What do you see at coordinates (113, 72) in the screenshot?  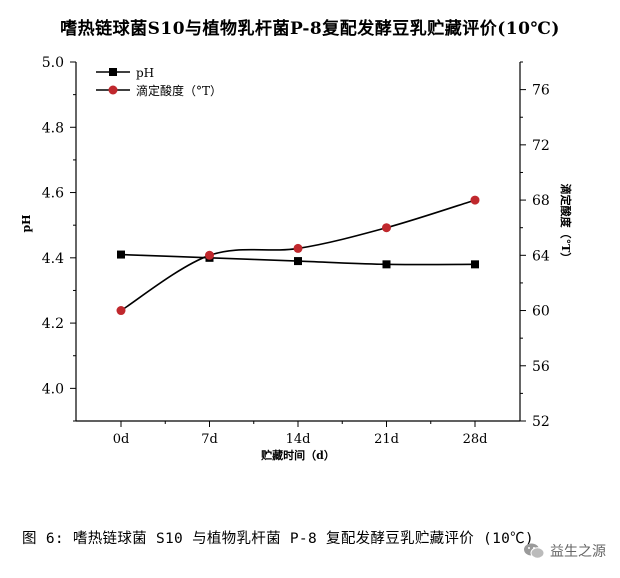 I see `legend-item-ph-marker` at bounding box center [113, 72].